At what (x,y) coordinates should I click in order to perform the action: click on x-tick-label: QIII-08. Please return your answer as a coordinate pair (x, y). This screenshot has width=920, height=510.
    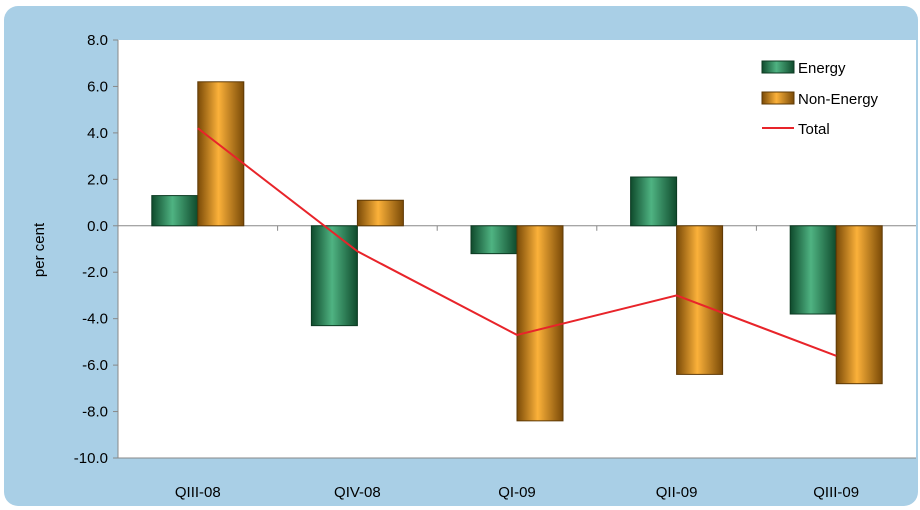
    Looking at the image, I should click on (198, 492).